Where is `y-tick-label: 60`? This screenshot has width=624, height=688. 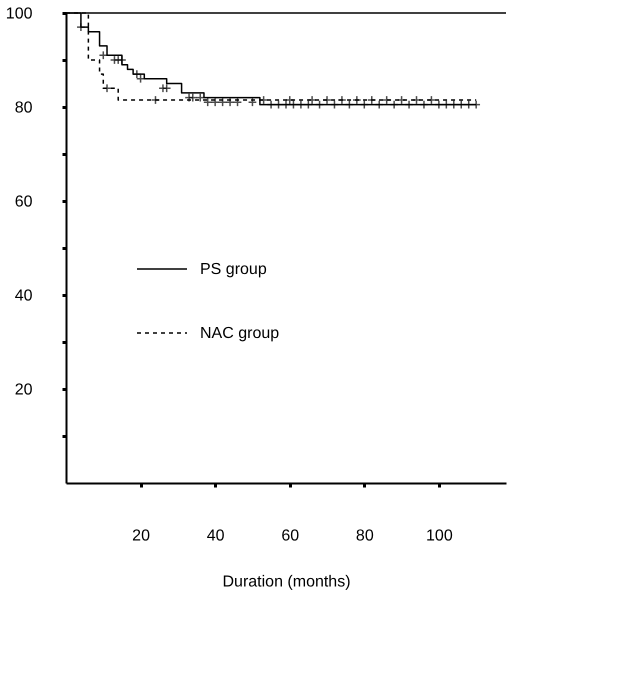
y-tick-label: 60 is located at coordinates (23, 202).